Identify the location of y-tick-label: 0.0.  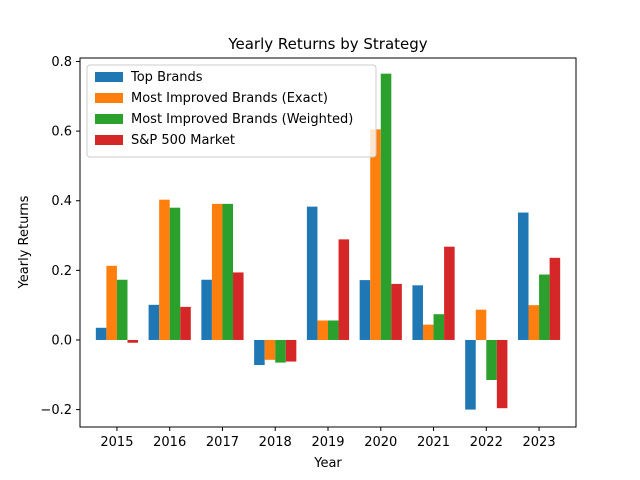
(61, 340).